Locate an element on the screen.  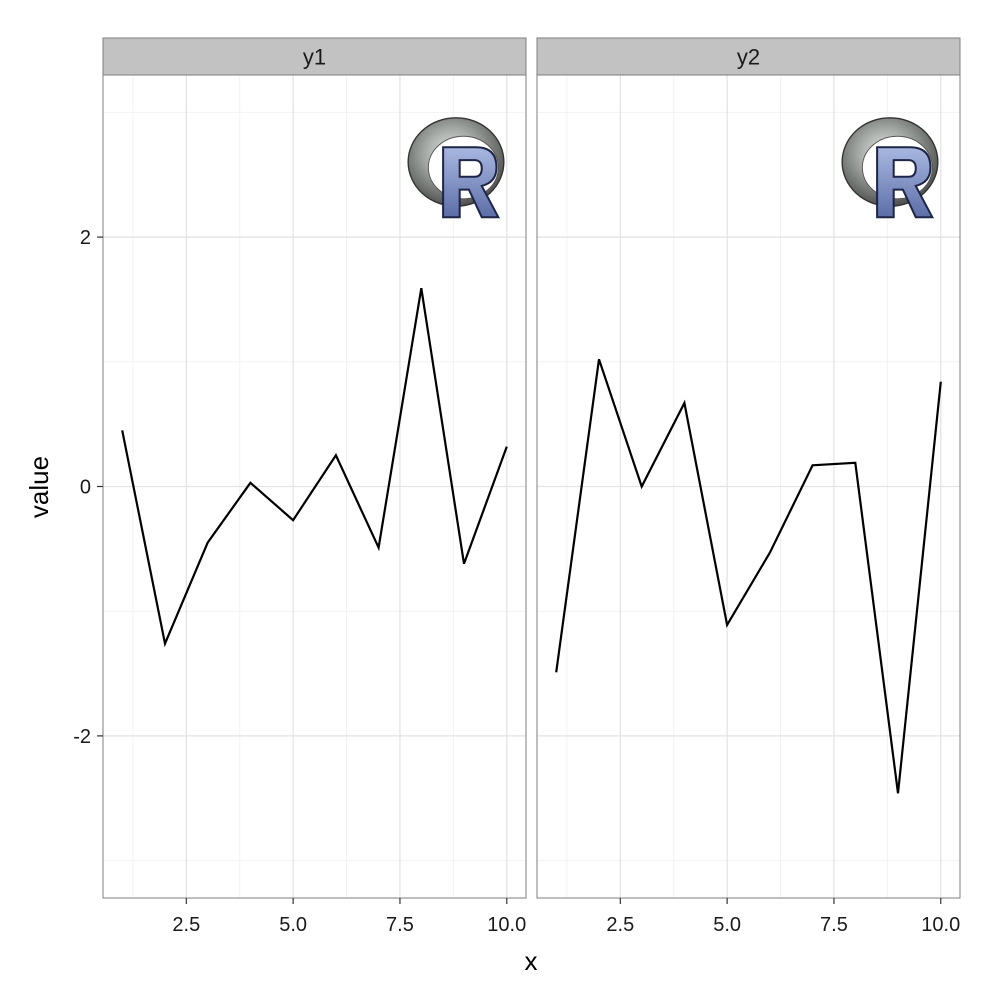
y-axis-title: value is located at coordinates (39, 487).